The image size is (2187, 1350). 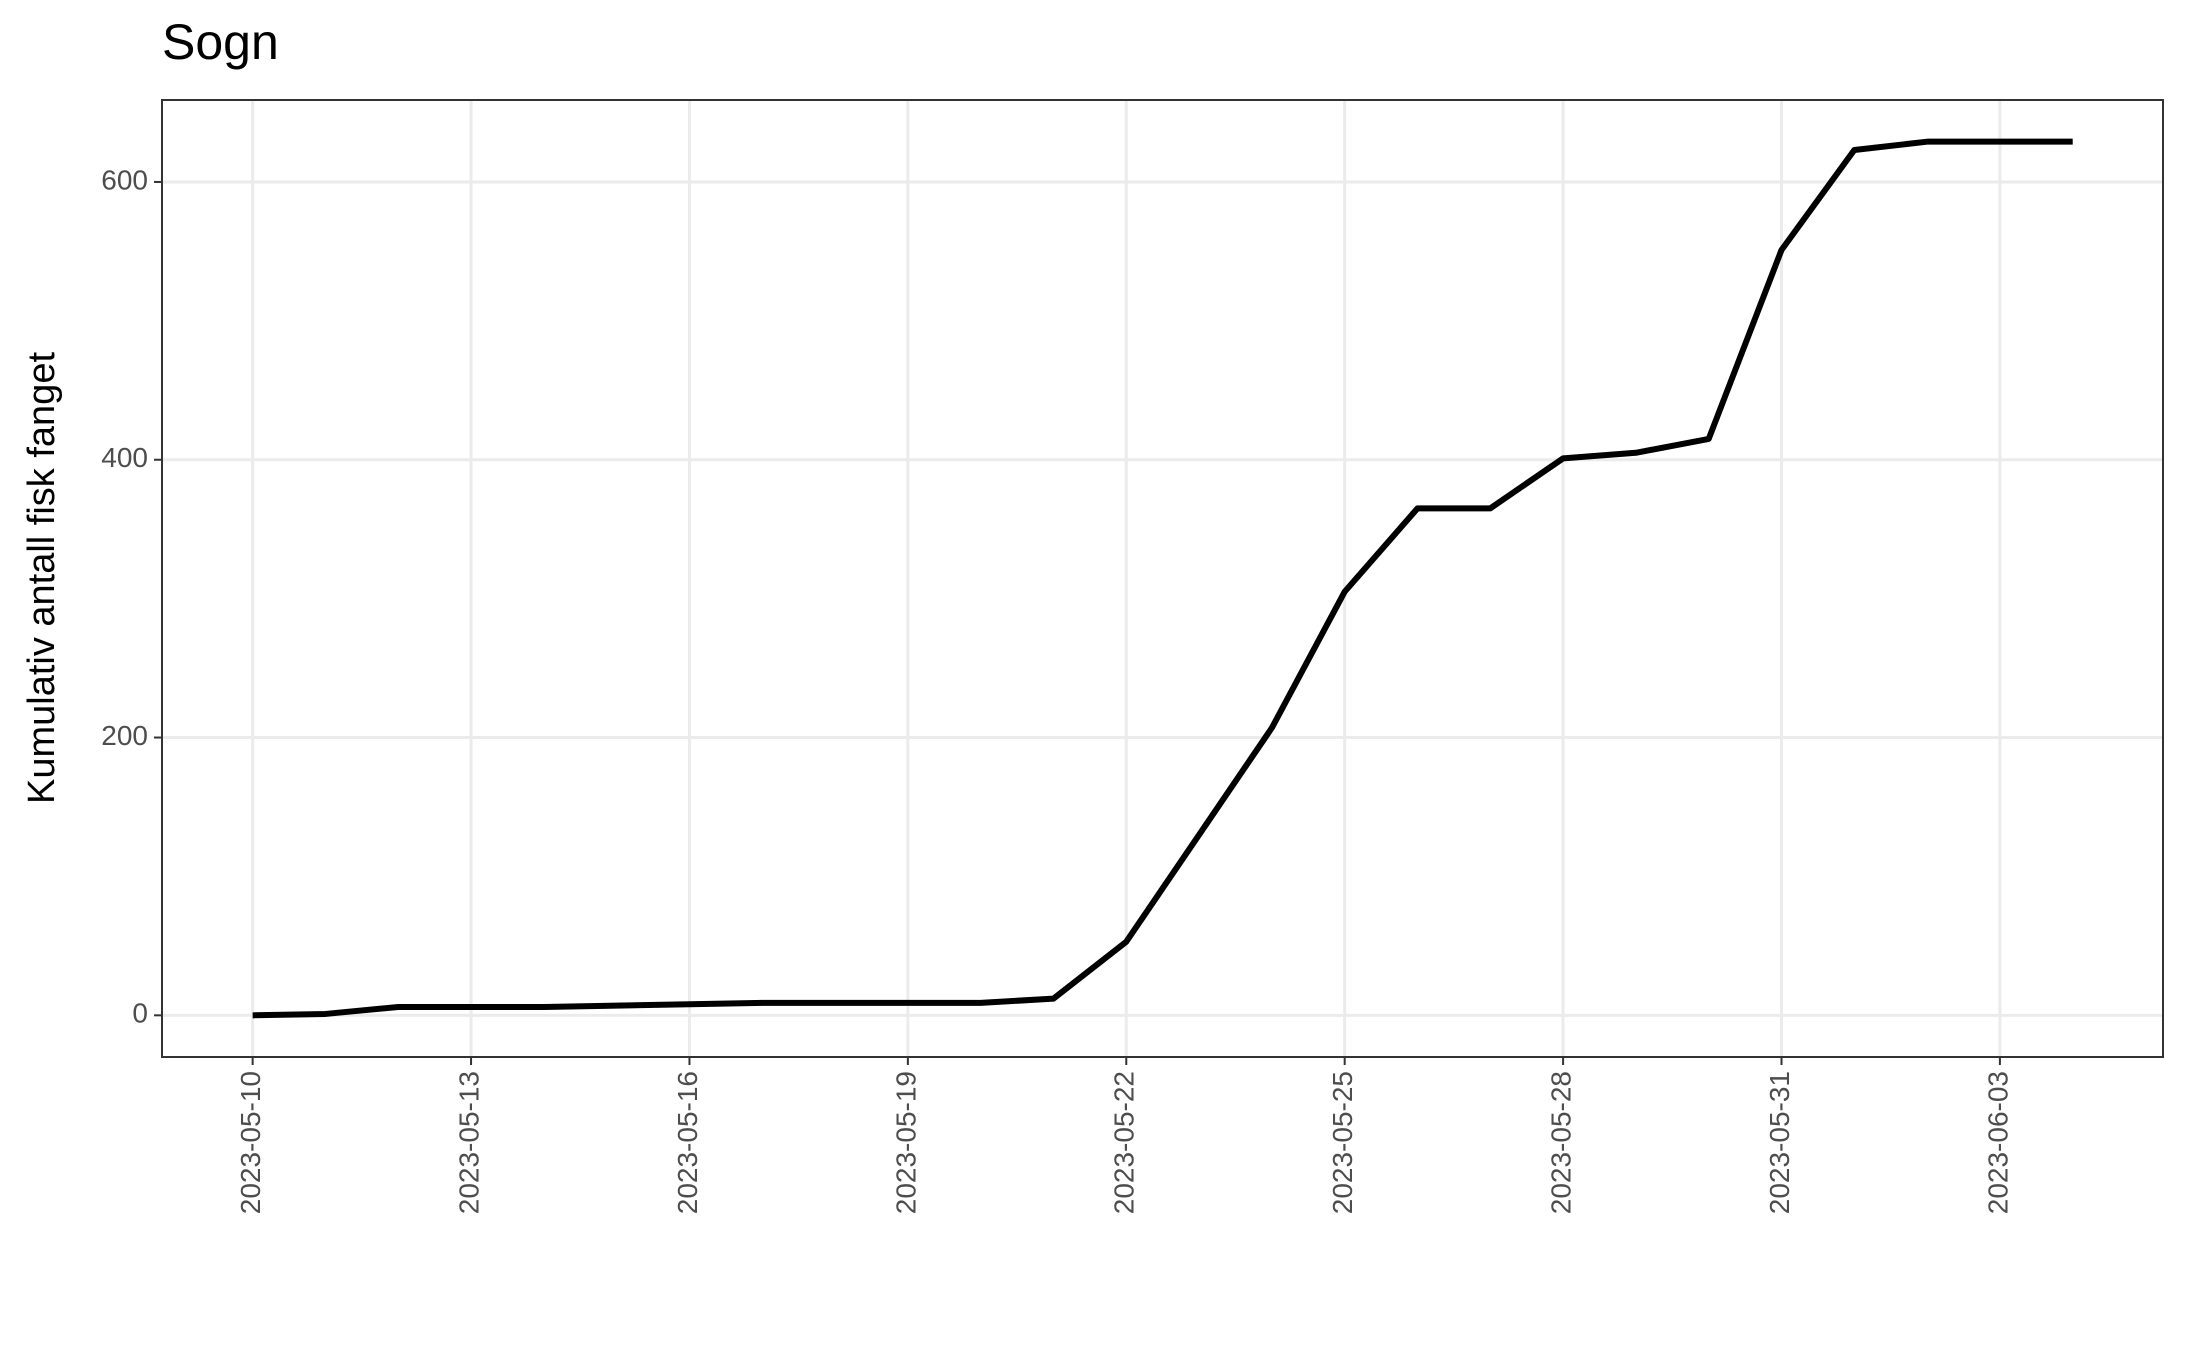 What do you see at coordinates (687, 1142) in the screenshot?
I see `x-tick-label: 2023-05-16` at bounding box center [687, 1142].